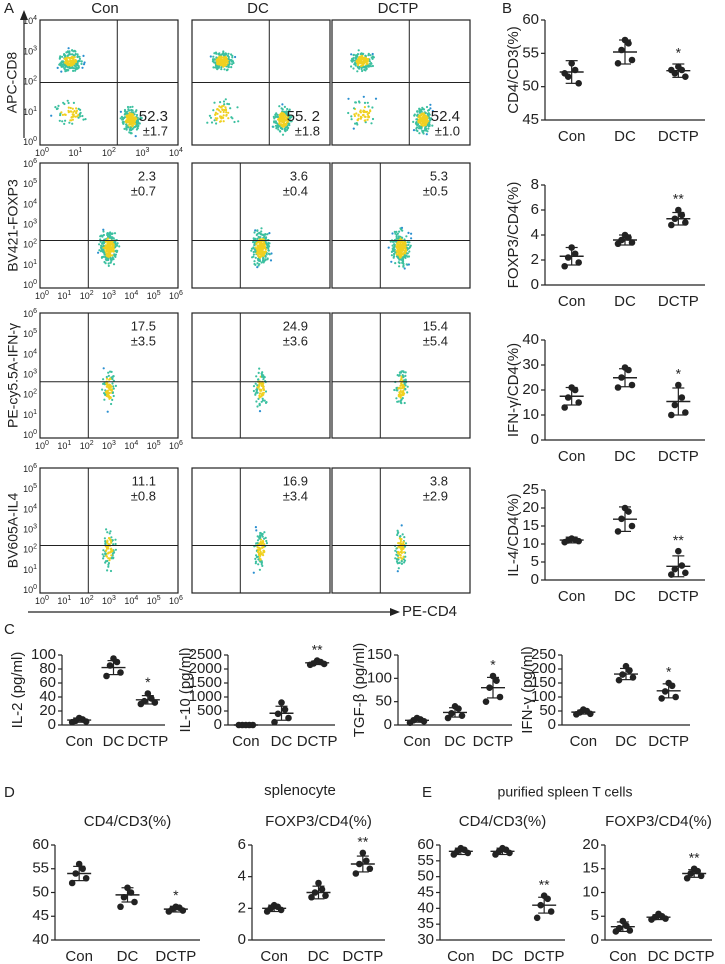 The image size is (725, 964). What do you see at coordinates (513, 70) in the screenshot?
I see `y-axis-label: CD4/CD3(%)` at bounding box center [513, 70].